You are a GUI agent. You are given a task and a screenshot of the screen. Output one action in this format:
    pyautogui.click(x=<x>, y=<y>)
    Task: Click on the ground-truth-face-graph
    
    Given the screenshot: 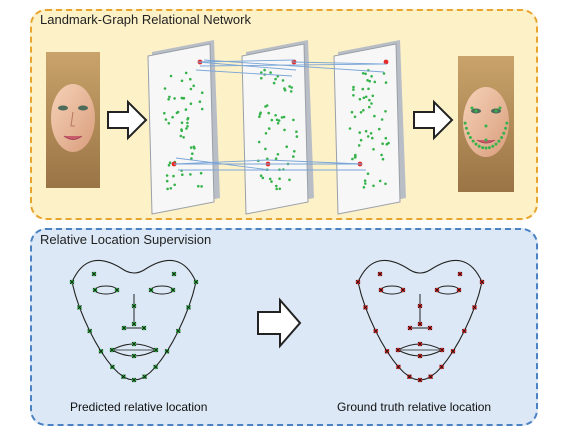 What is the action you would take?
    pyautogui.click(x=420, y=321)
    